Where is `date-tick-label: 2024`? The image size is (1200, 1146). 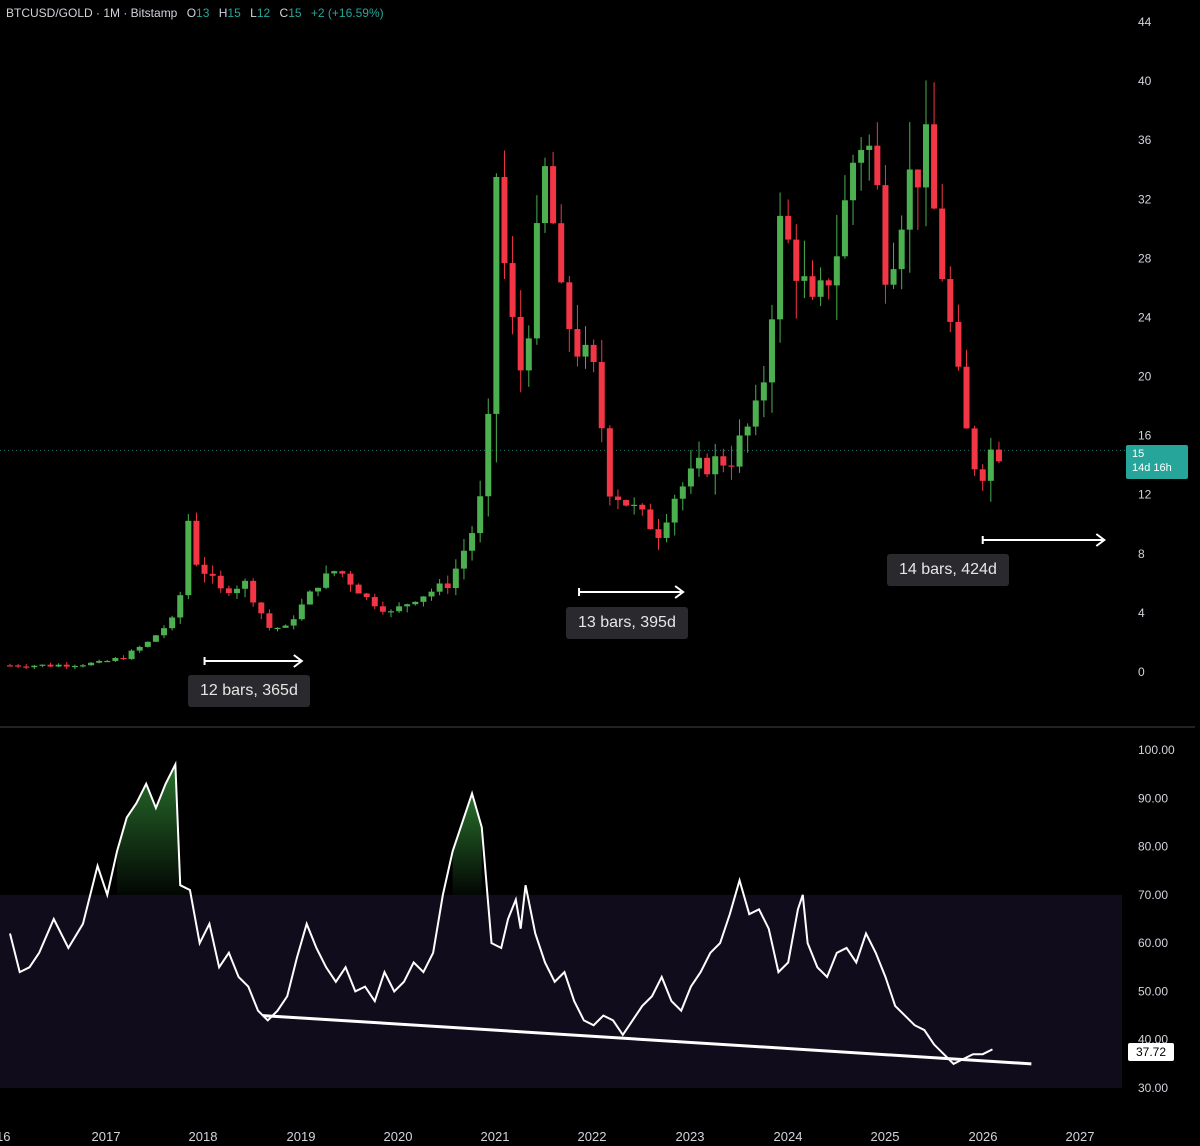
date-tick-label: 2024 is located at coordinates (788, 1136).